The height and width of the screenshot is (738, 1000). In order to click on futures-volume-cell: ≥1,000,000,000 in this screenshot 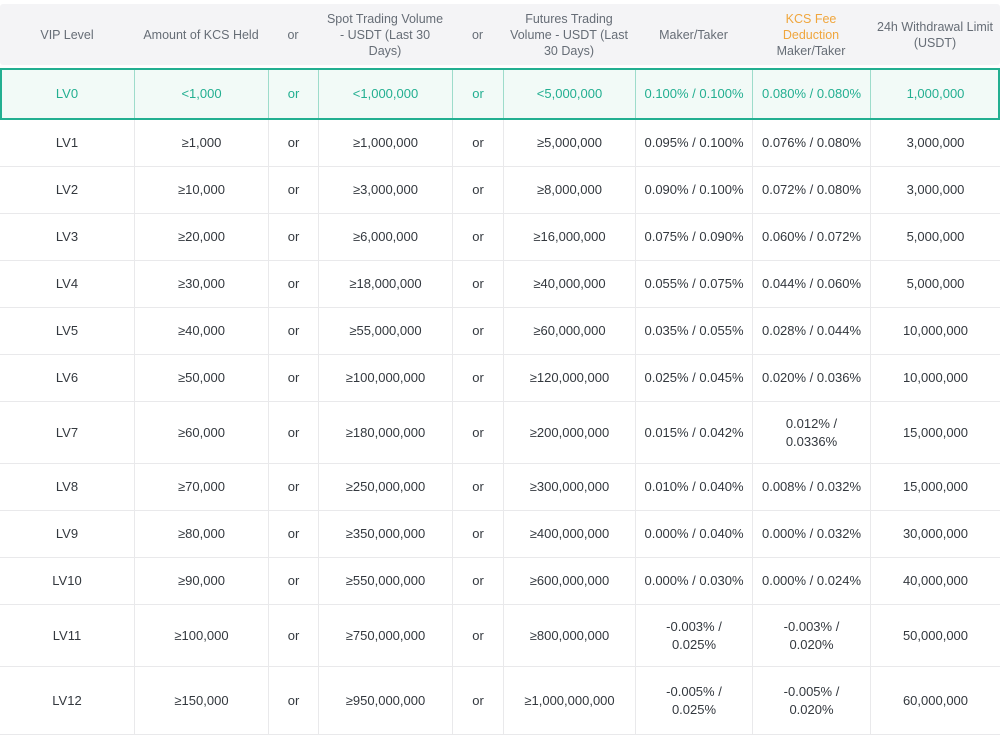, I will do `click(569, 700)`.